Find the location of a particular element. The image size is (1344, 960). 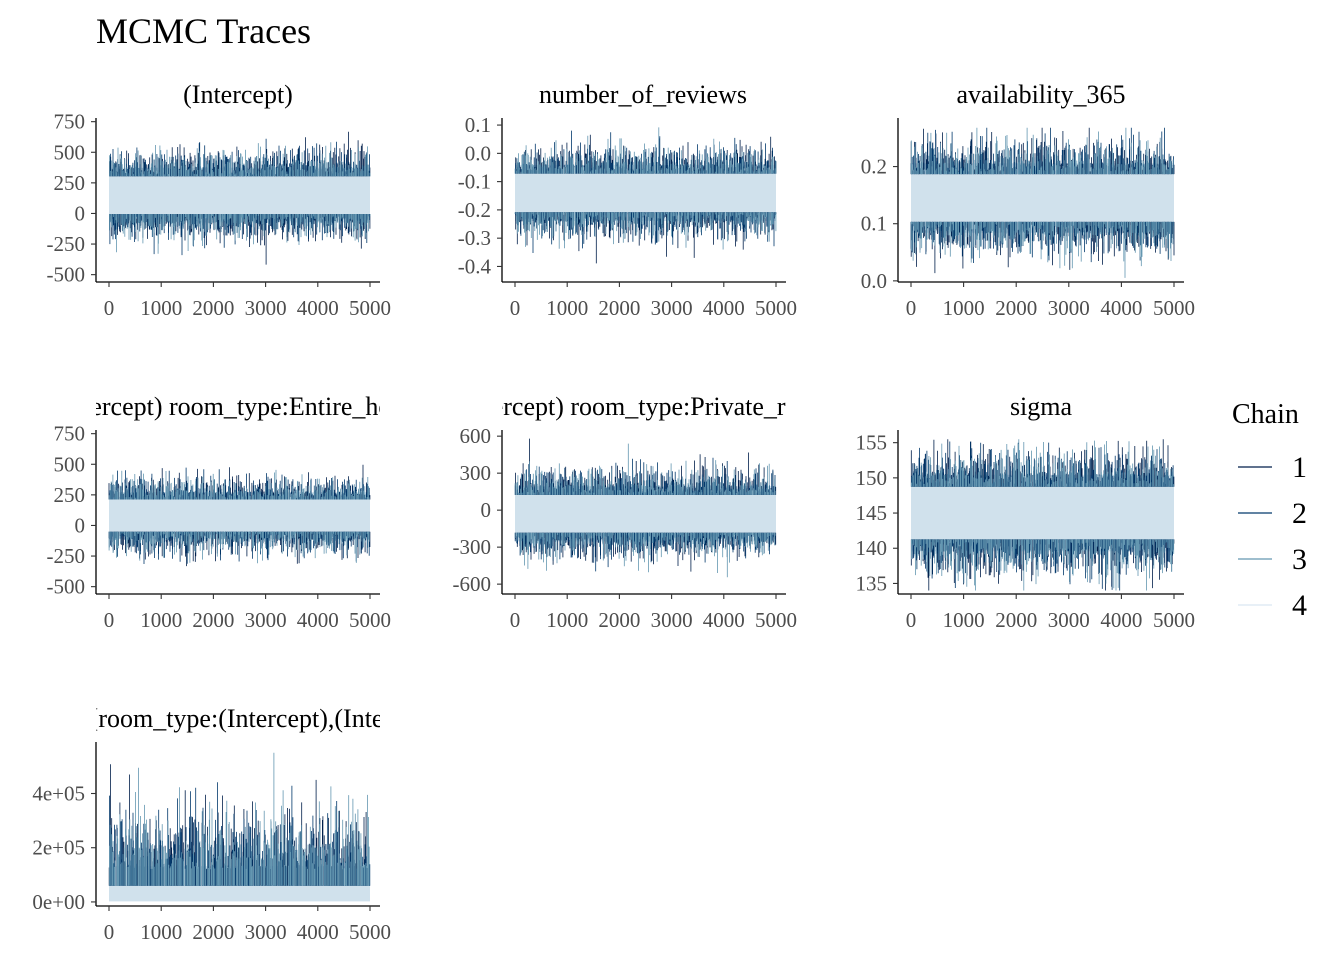

panel-title: sigma is located at coordinates (1041, 406).